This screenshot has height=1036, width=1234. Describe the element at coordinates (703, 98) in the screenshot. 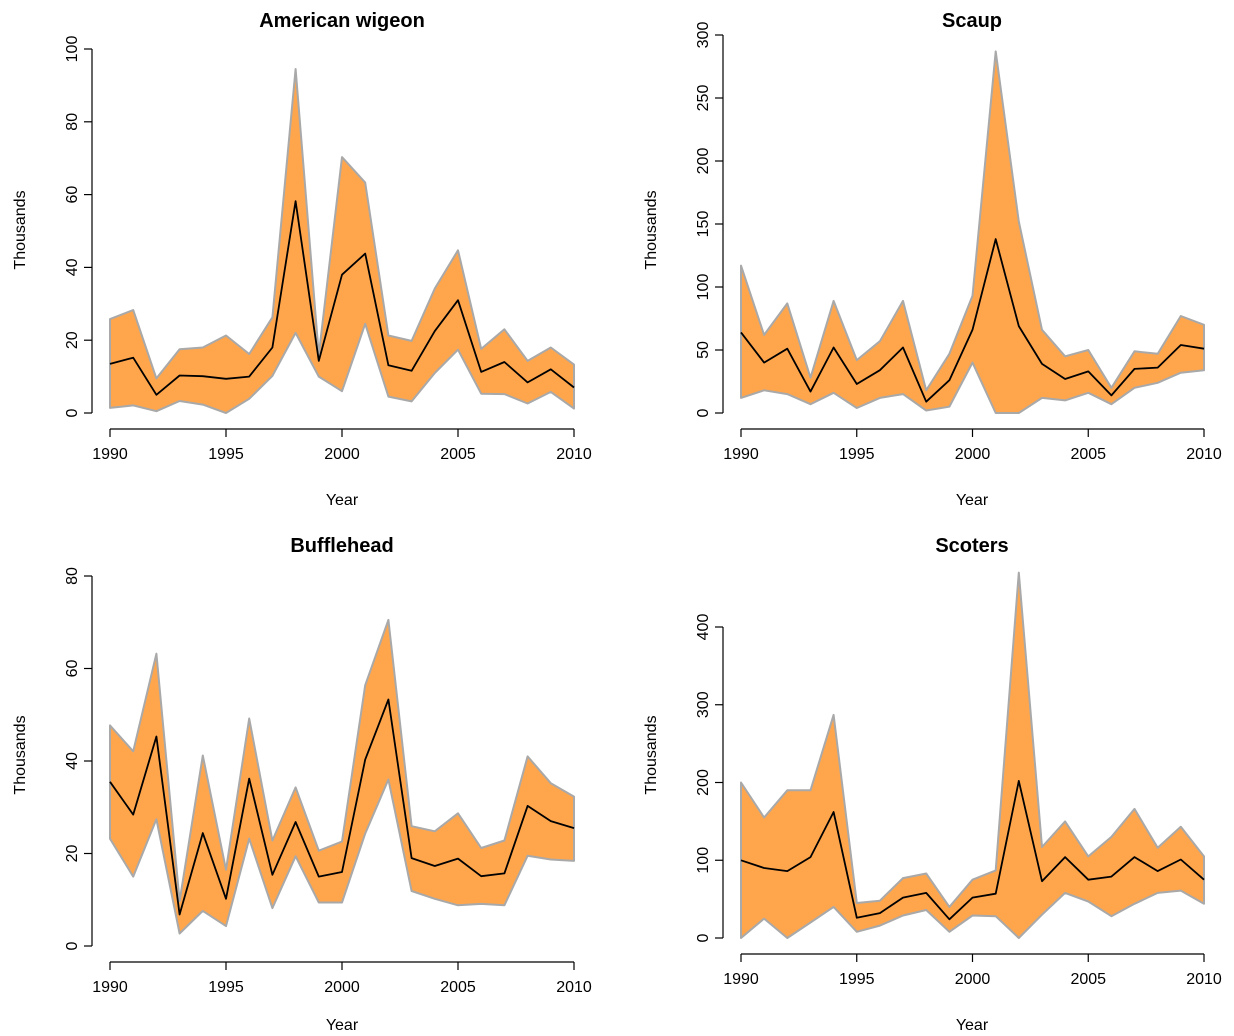

I see `y-tick-label: 250` at that location.